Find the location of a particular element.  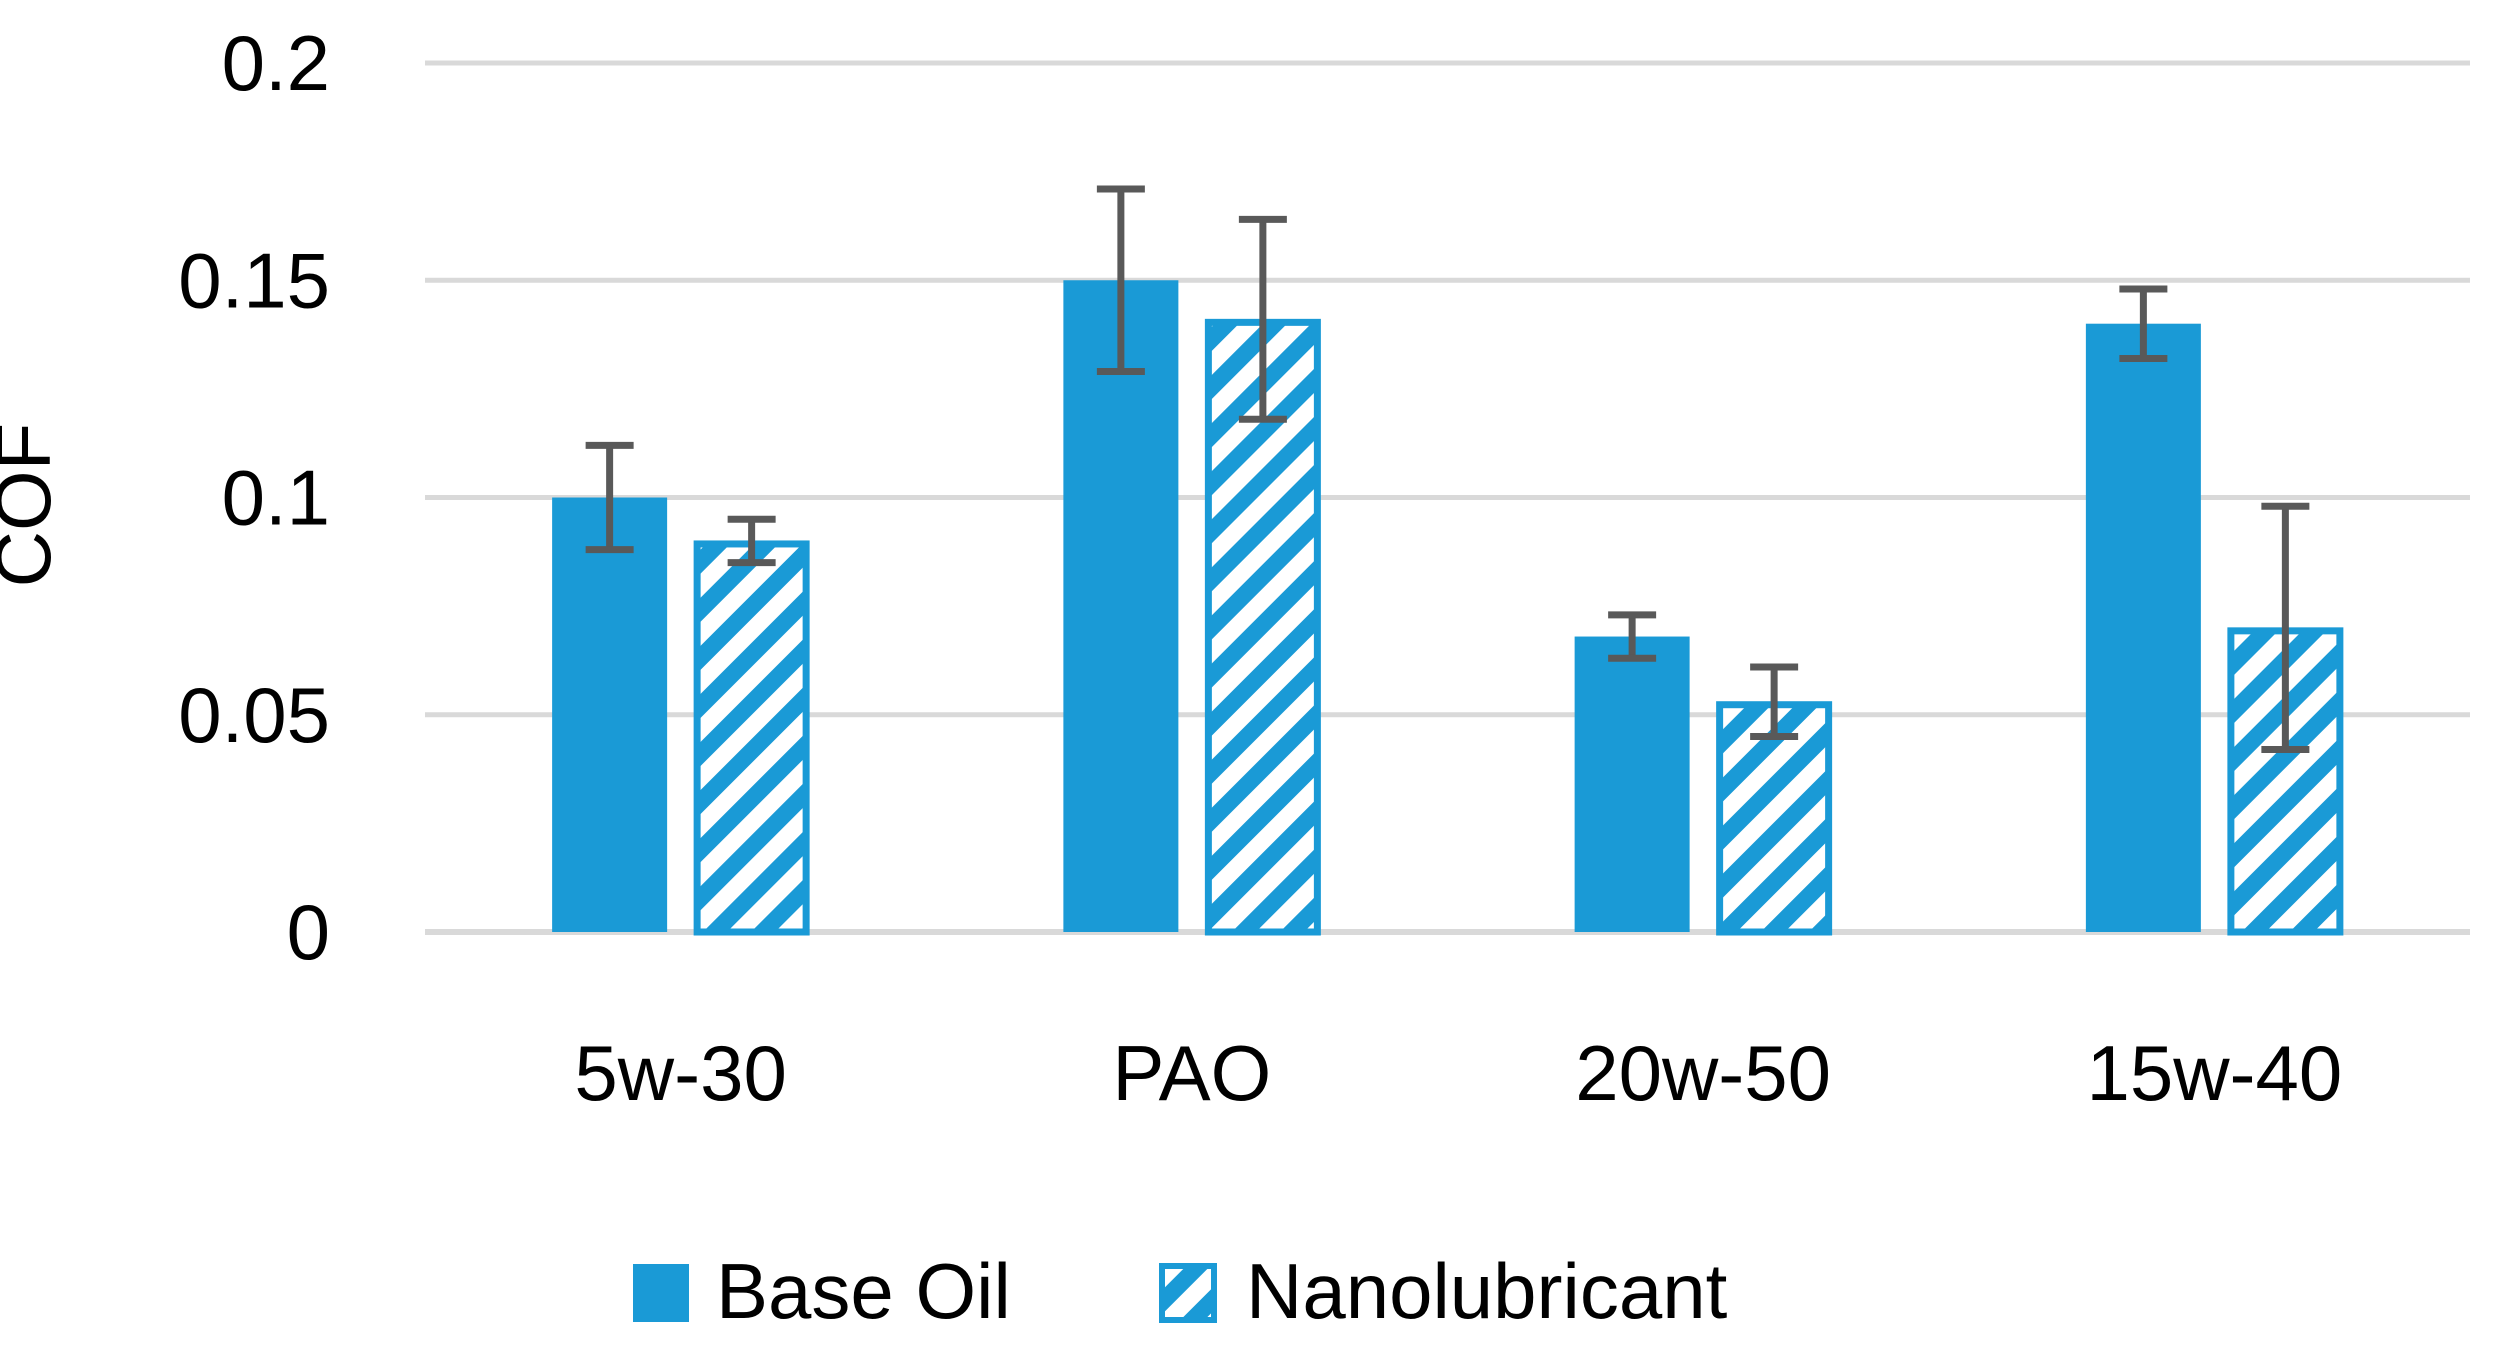

legend-label-nanolubricant: Nanolubricant is located at coordinates (1487, 1291).